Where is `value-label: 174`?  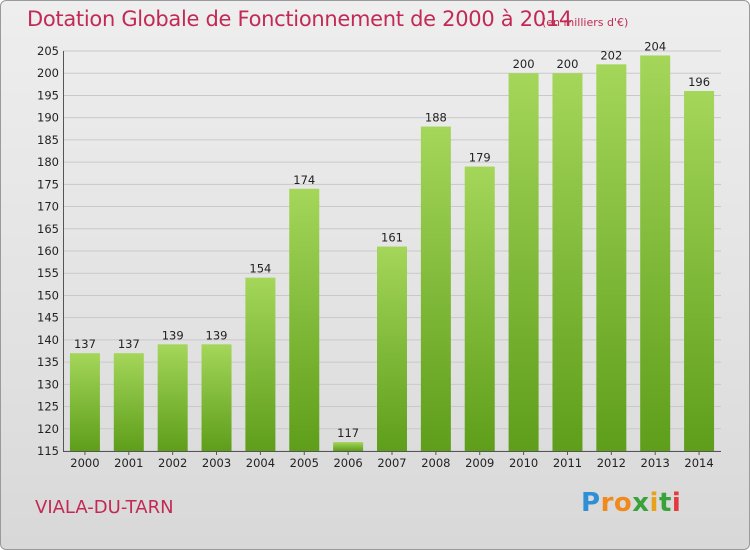
value-label: 174 is located at coordinates (304, 180).